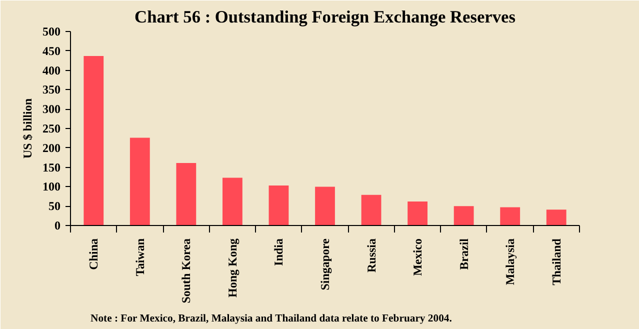 The width and height of the screenshot is (639, 329). What do you see at coordinates (463, 254) in the screenshot?
I see `x-tick-label: Brazil` at bounding box center [463, 254].